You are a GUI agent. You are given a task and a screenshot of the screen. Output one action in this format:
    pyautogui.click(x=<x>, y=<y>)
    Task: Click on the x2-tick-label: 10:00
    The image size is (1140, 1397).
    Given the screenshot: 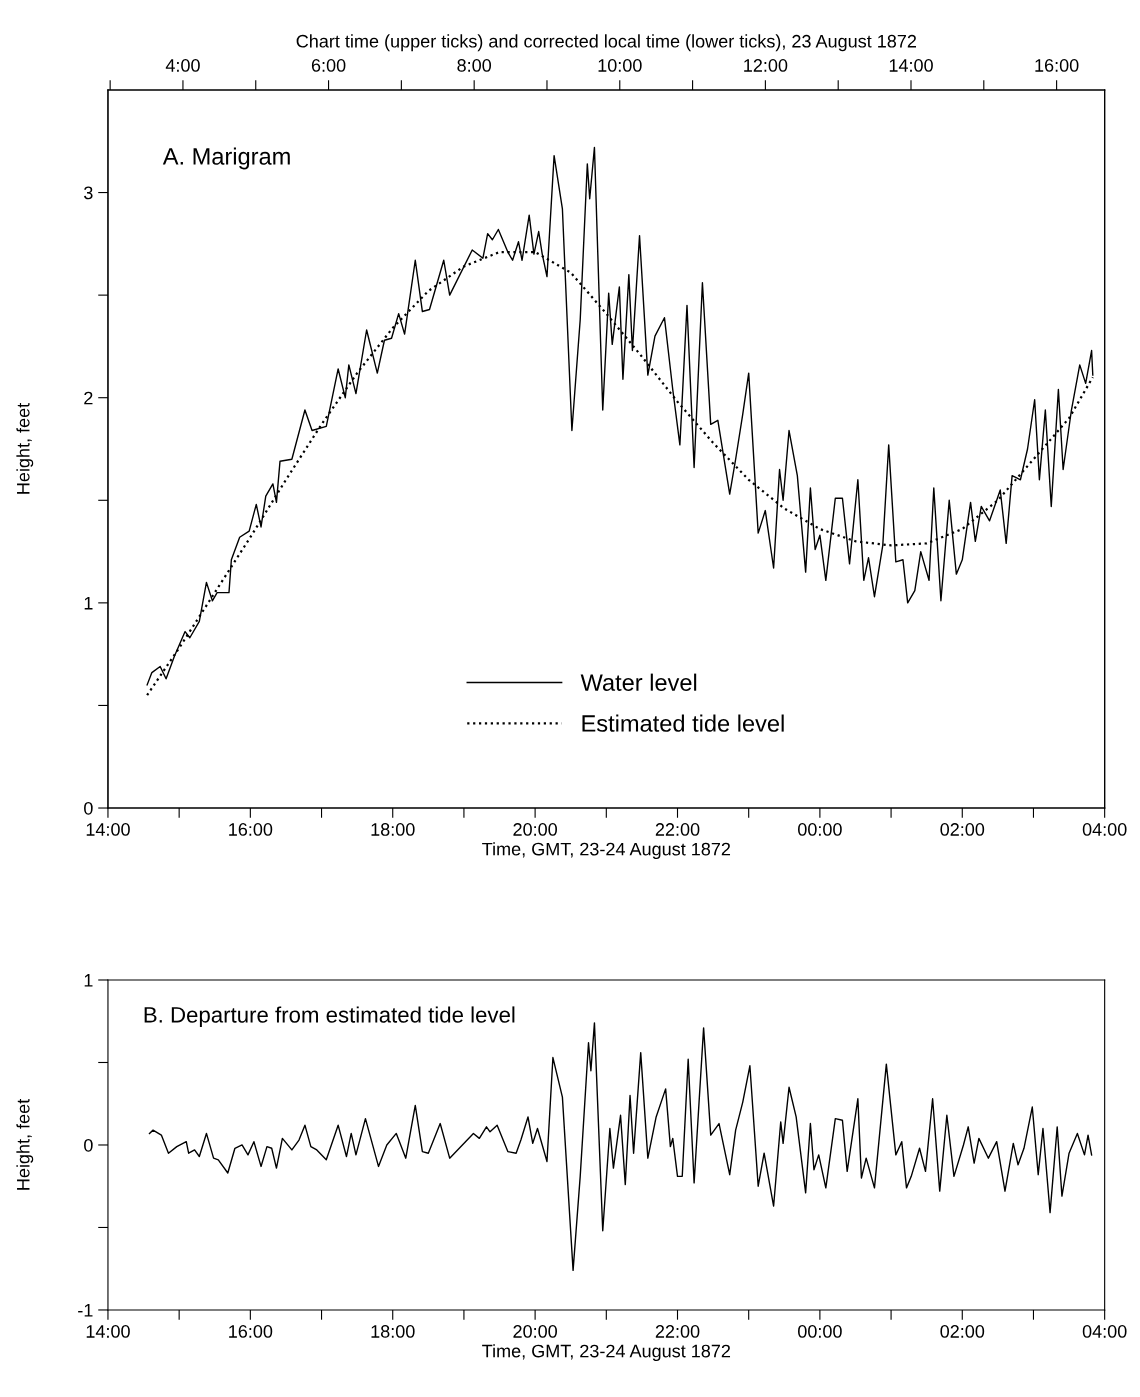 What is the action you would take?
    pyautogui.click(x=620, y=65)
    